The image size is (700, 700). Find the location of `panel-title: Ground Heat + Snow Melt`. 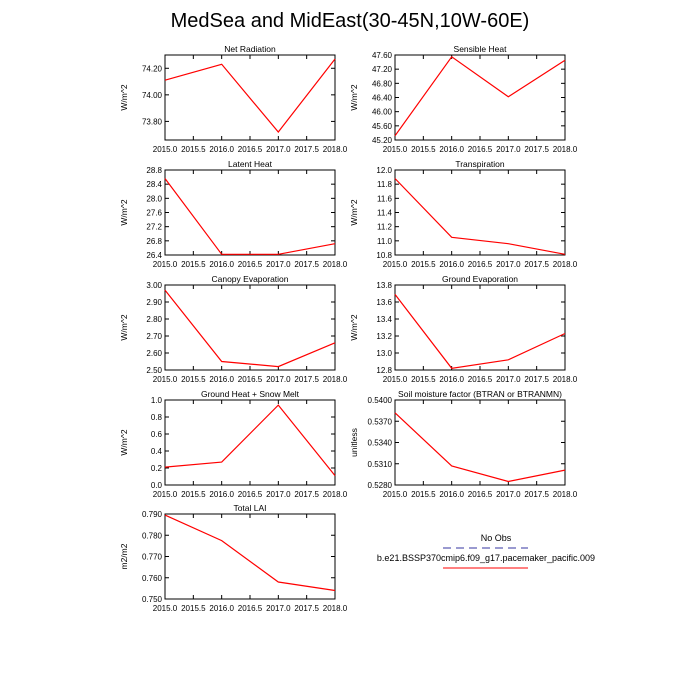

panel-title: Ground Heat + Snow Melt is located at coordinates (250, 394).